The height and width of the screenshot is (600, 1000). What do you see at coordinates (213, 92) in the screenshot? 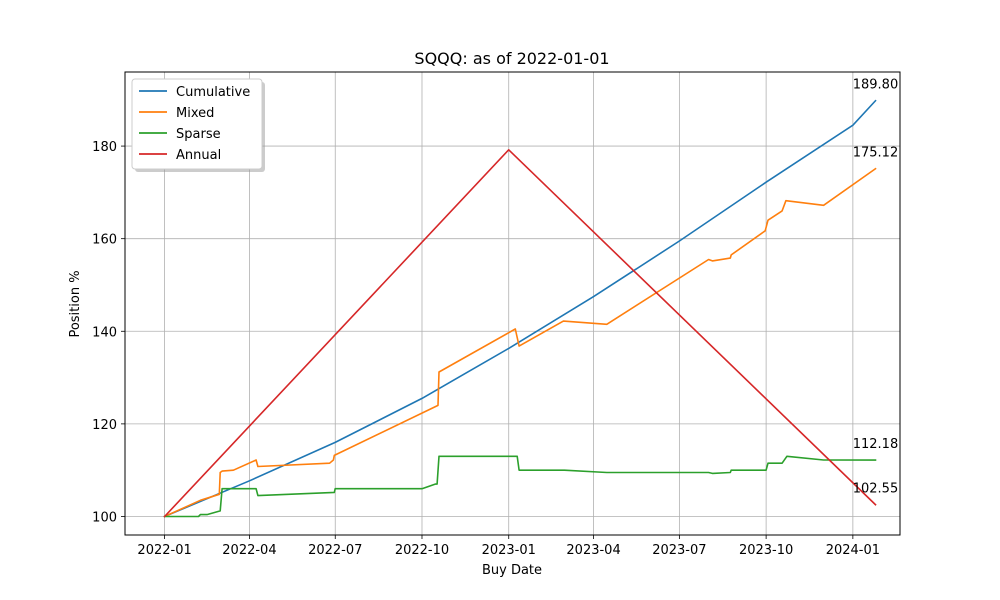
I see `legend-label-cumulative: Cumulative` at bounding box center [213, 92].